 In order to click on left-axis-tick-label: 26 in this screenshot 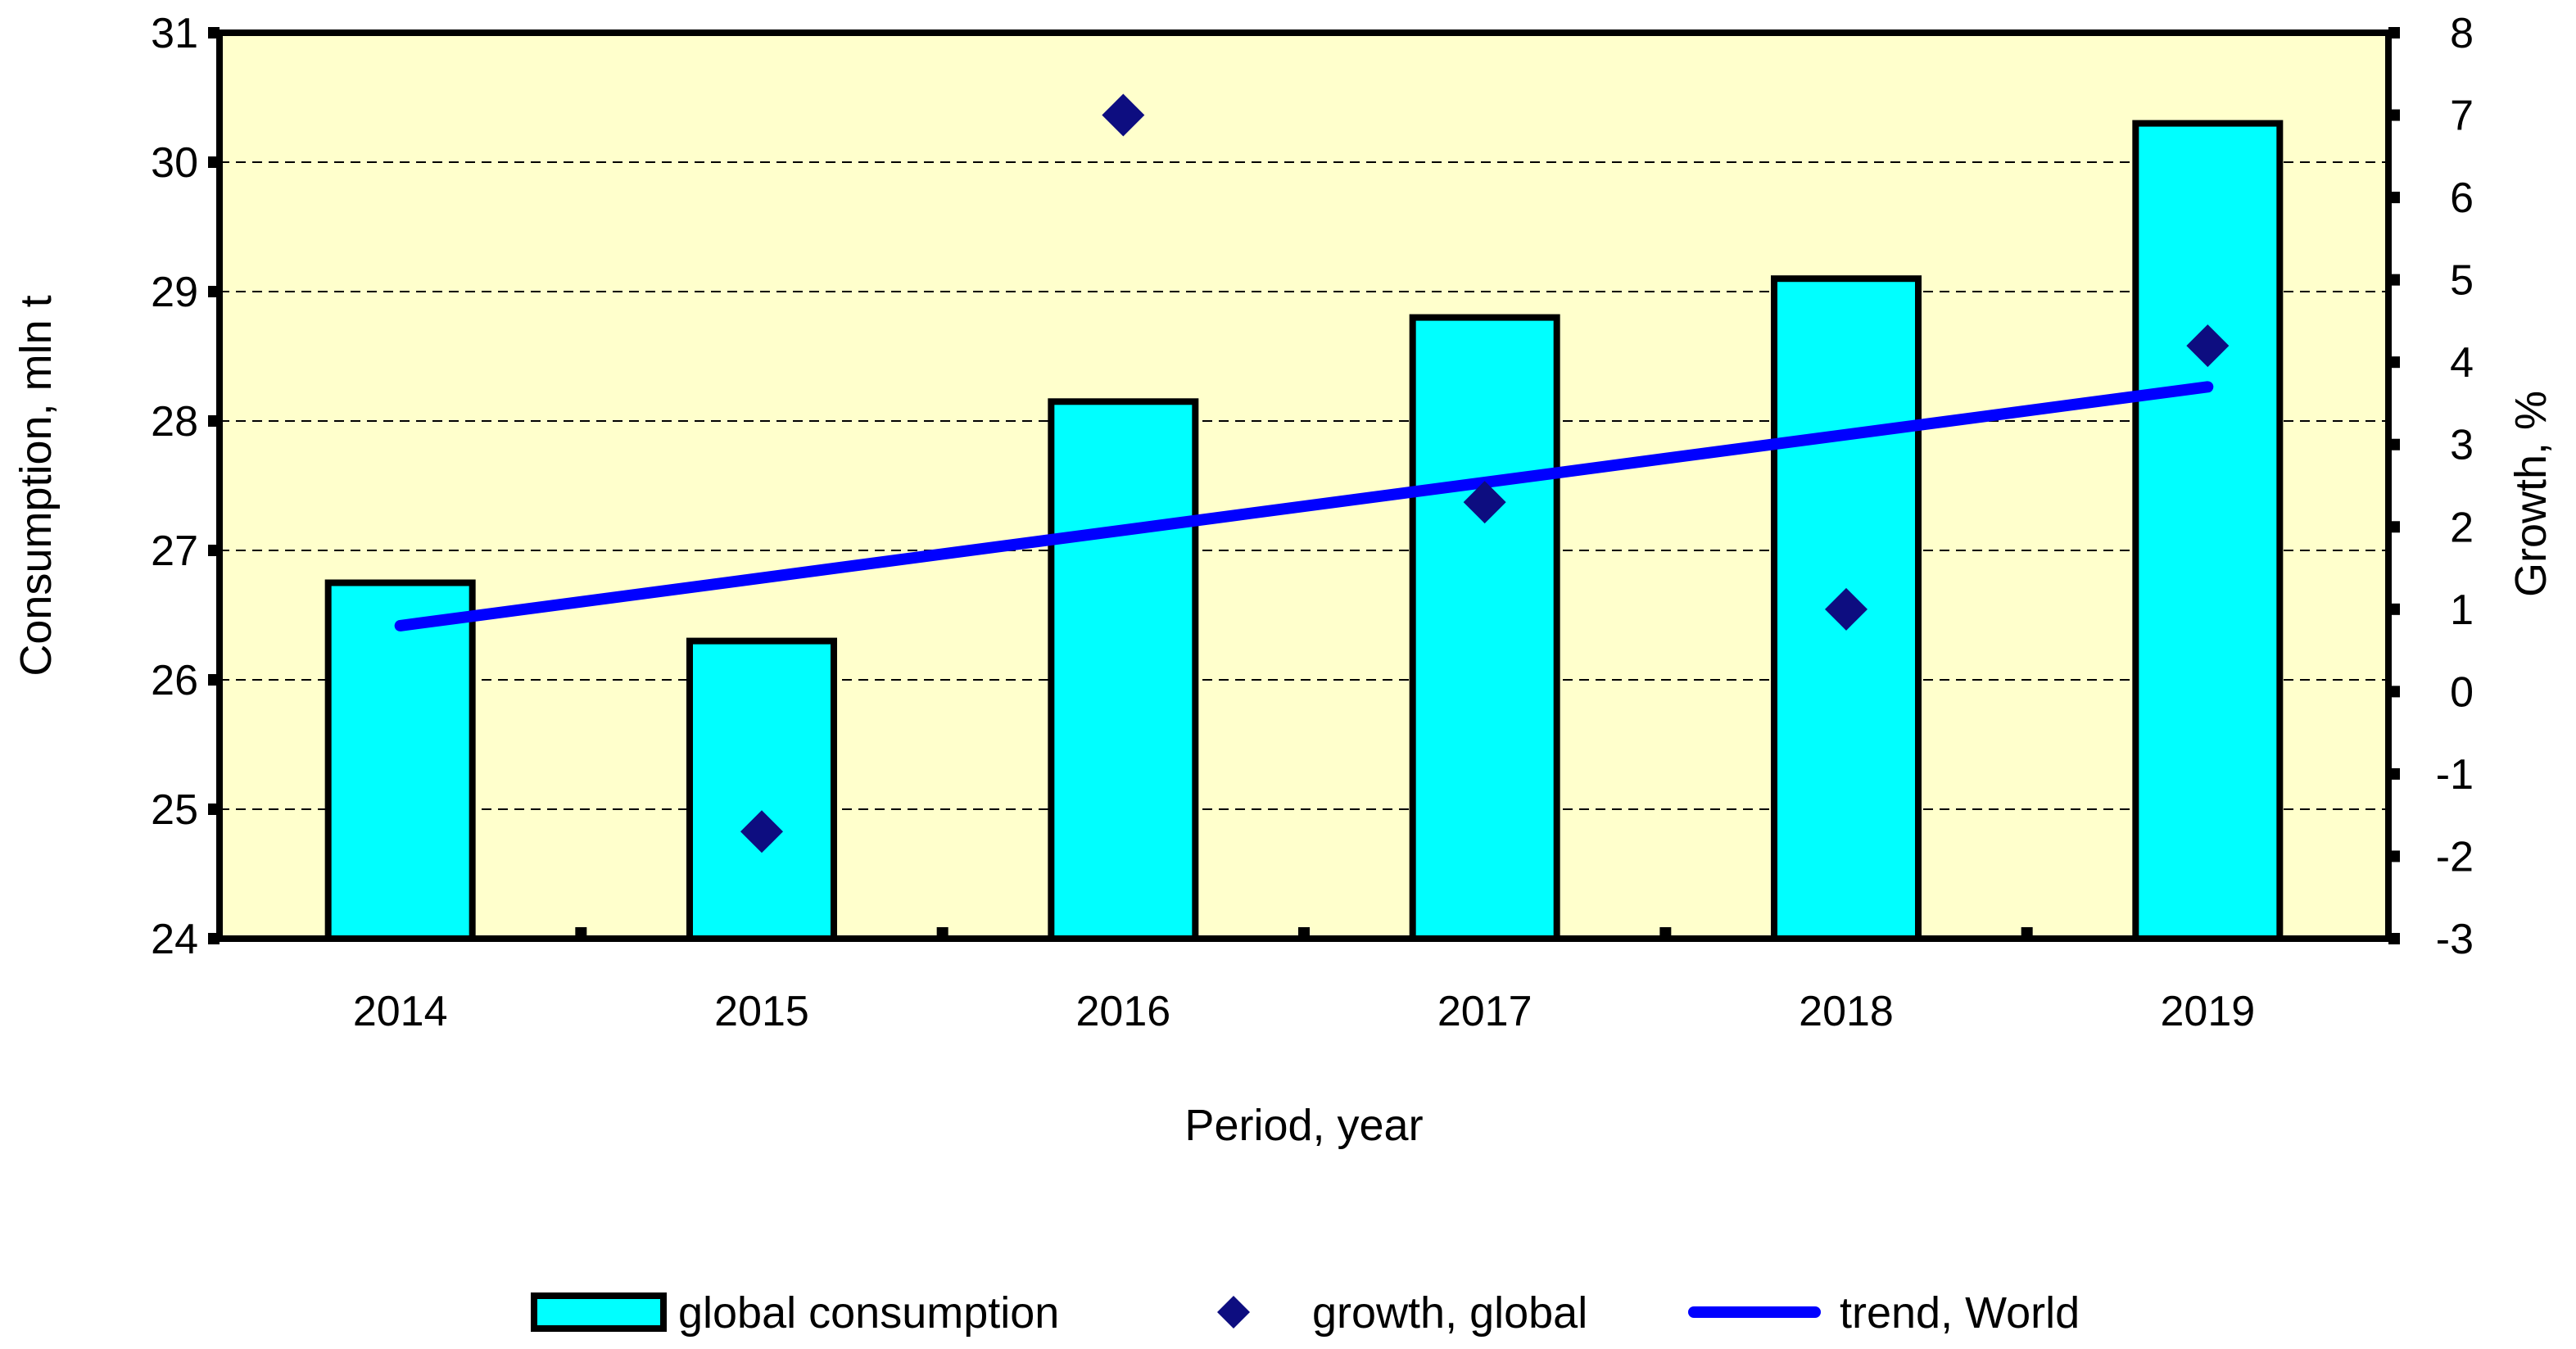, I will do `click(174, 680)`.